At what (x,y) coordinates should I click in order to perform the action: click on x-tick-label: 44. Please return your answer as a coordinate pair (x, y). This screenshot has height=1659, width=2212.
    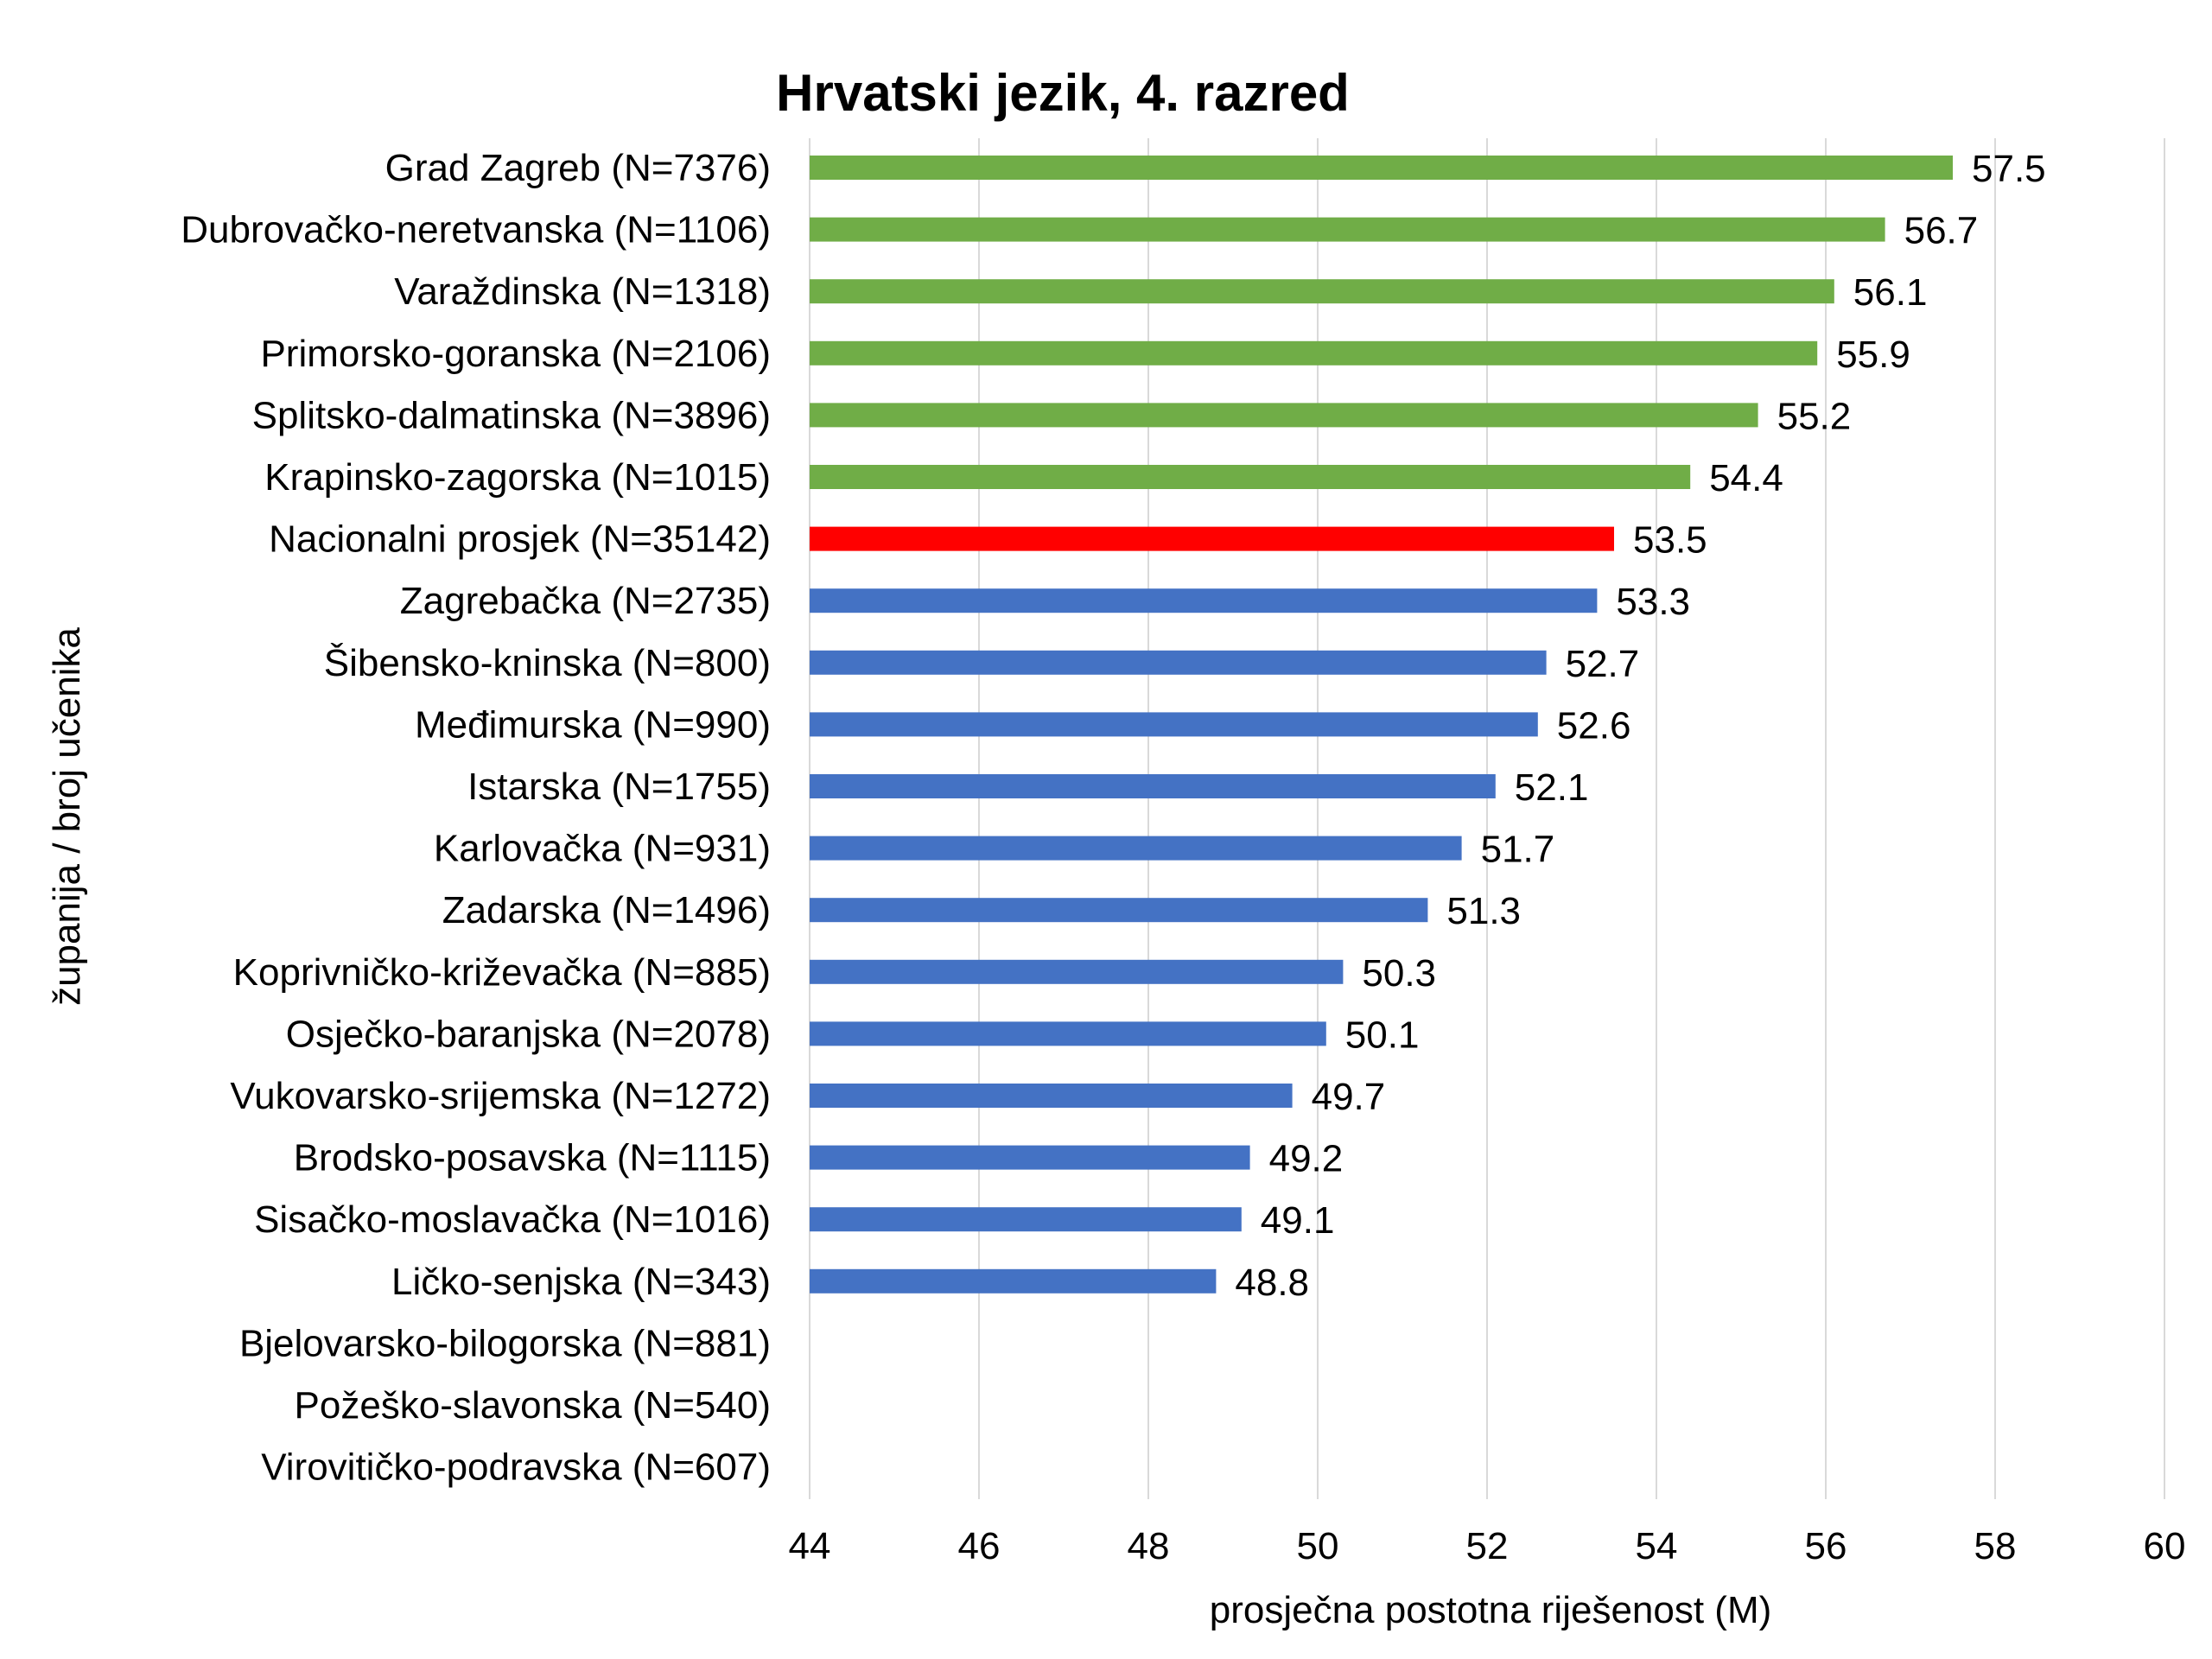
    Looking at the image, I should click on (810, 1546).